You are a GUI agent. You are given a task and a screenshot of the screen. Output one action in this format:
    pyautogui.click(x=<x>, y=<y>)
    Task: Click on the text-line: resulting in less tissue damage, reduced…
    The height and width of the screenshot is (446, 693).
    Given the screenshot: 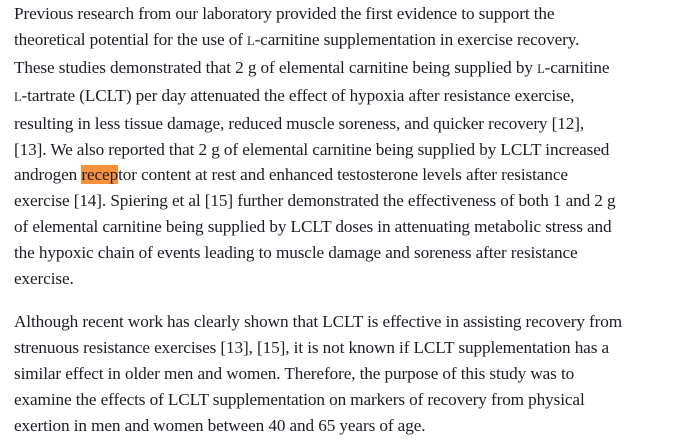 What is the action you would take?
    pyautogui.click(x=299, y=123)
    